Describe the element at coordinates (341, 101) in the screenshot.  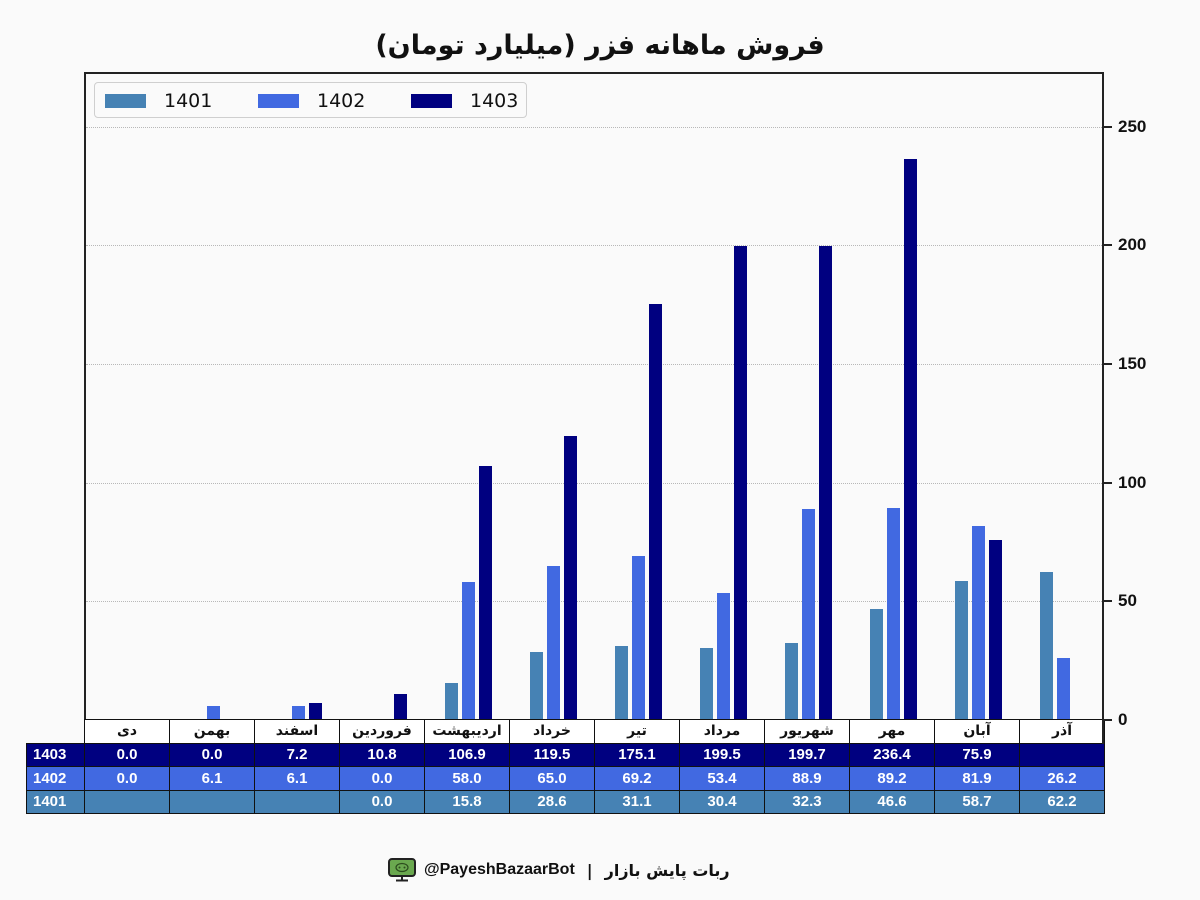
I see `legend-label: 1402` at that location.